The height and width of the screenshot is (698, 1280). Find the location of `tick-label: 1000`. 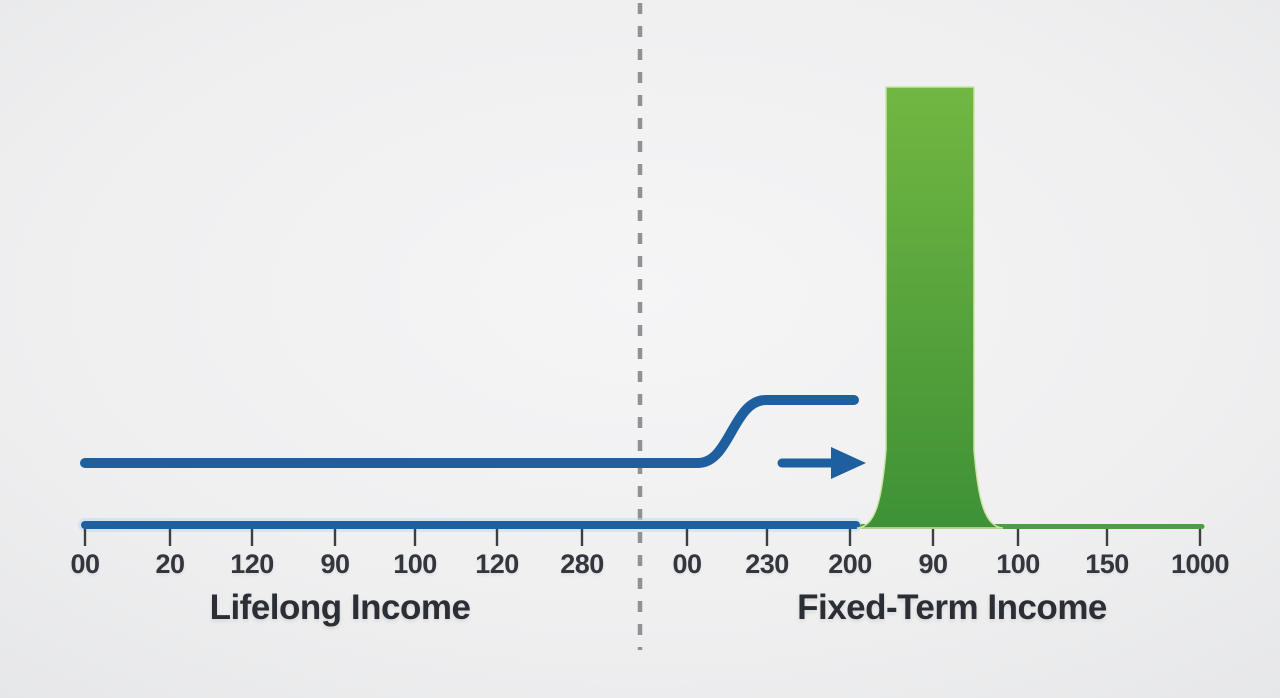

tick-label: 1000 is located at coordinates (1200, 564).